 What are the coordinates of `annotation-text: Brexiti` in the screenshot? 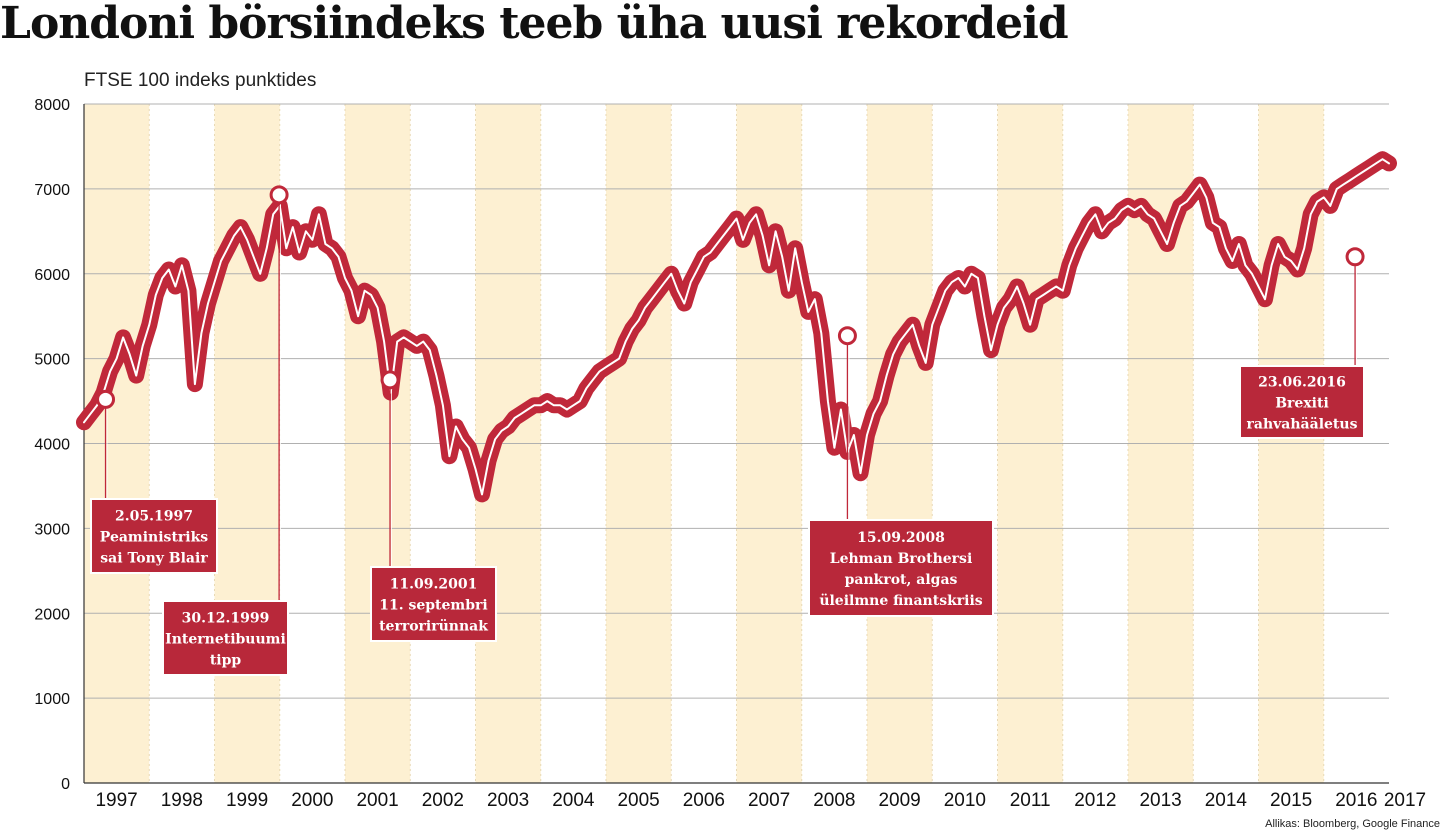 It's located at (1302, 404).